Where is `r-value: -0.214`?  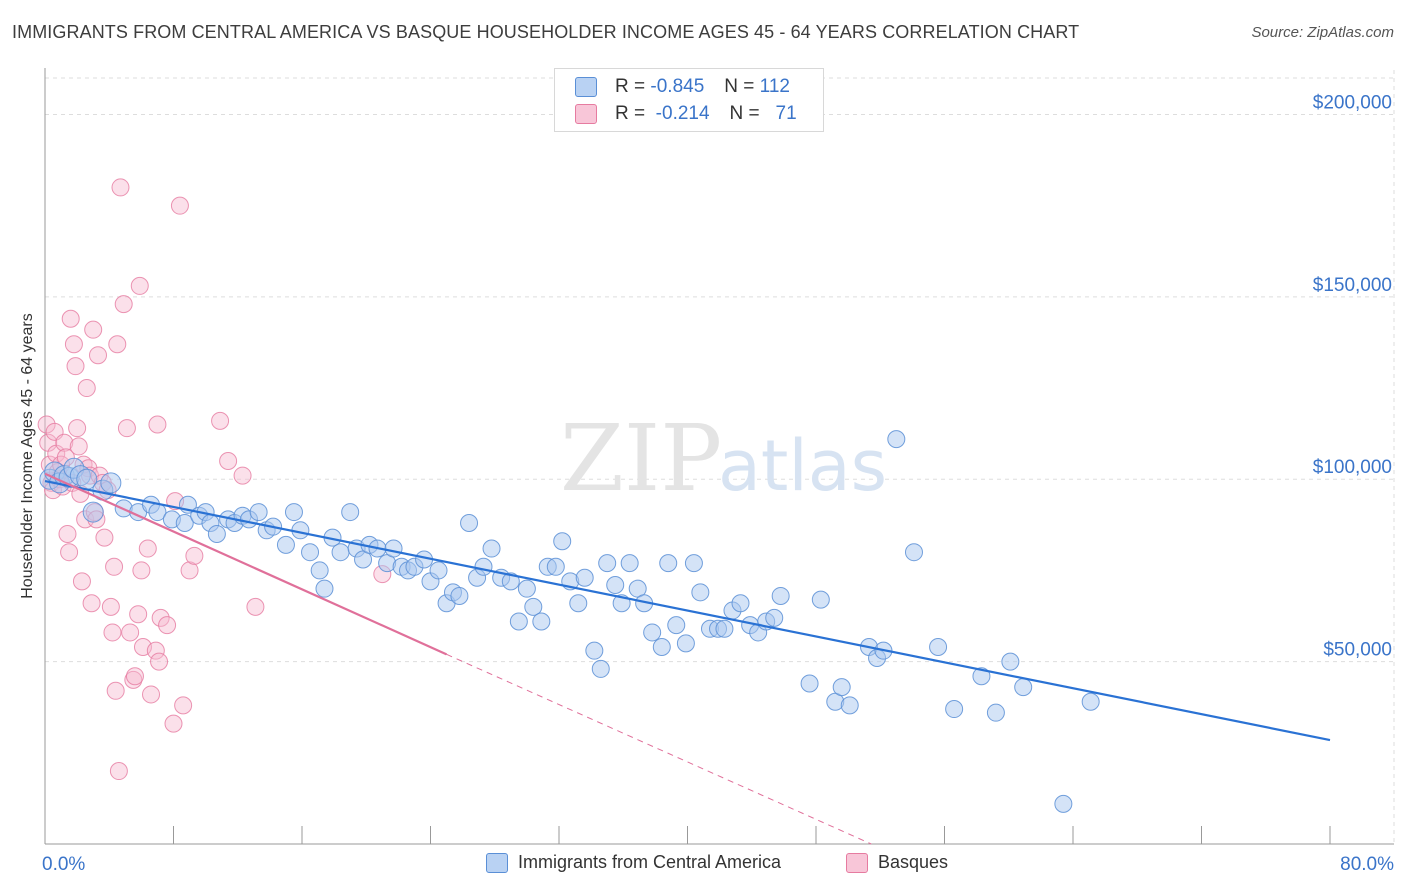 r-value: -0.214 is located at coordinates (682, 113).